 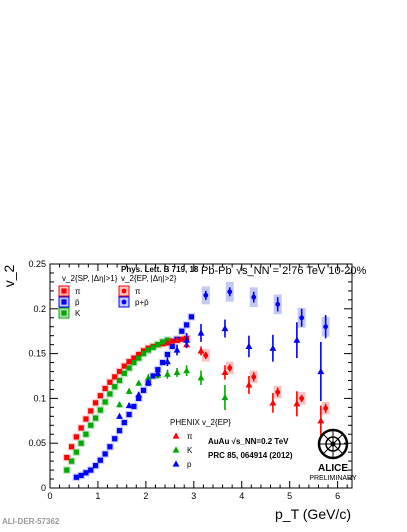 I want to click on y-tick-label: 0, so click(x=43, y=488).